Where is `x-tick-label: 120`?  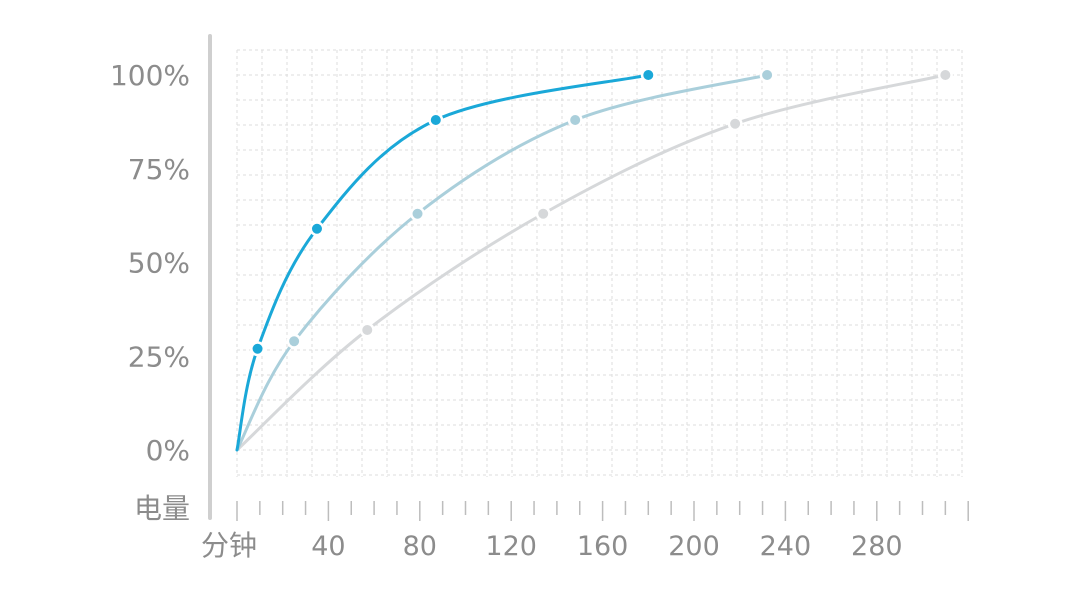
x-tick-label: 120 is located at coordinates (511, 546).